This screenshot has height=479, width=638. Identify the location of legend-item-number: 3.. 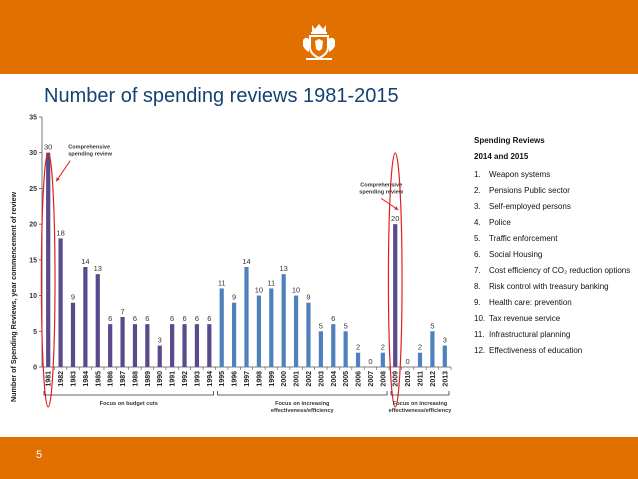
(477, 206).